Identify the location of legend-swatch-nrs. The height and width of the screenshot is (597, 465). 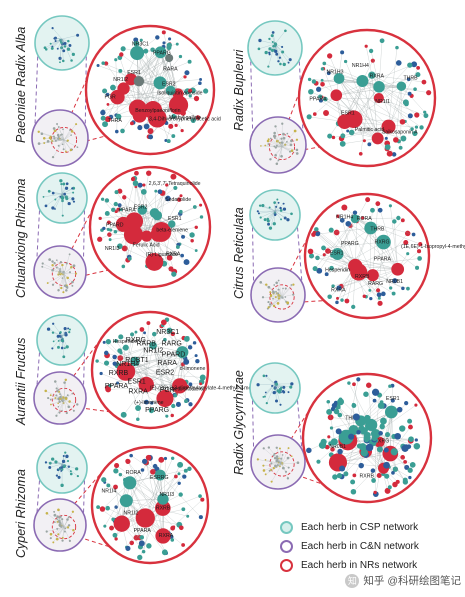
(286, 565).